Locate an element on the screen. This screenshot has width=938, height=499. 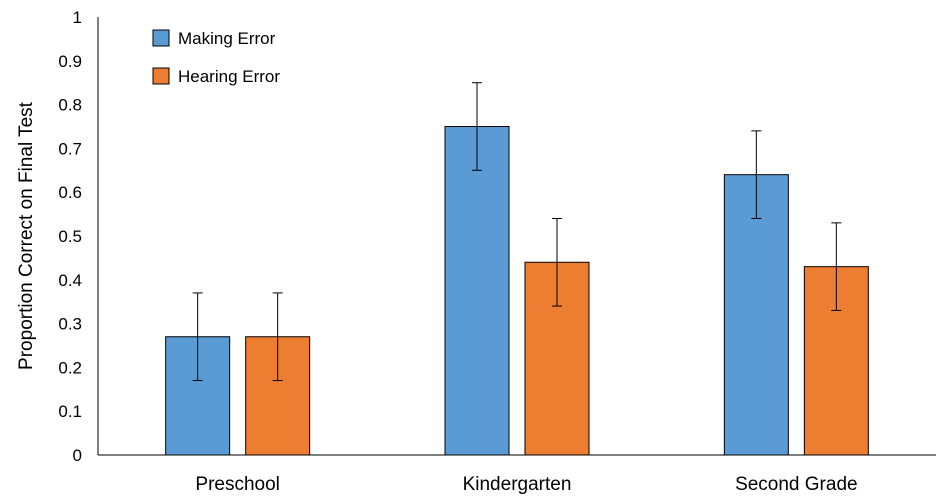
y-tick-label: 0.4 is located at coordinates (70, 280).